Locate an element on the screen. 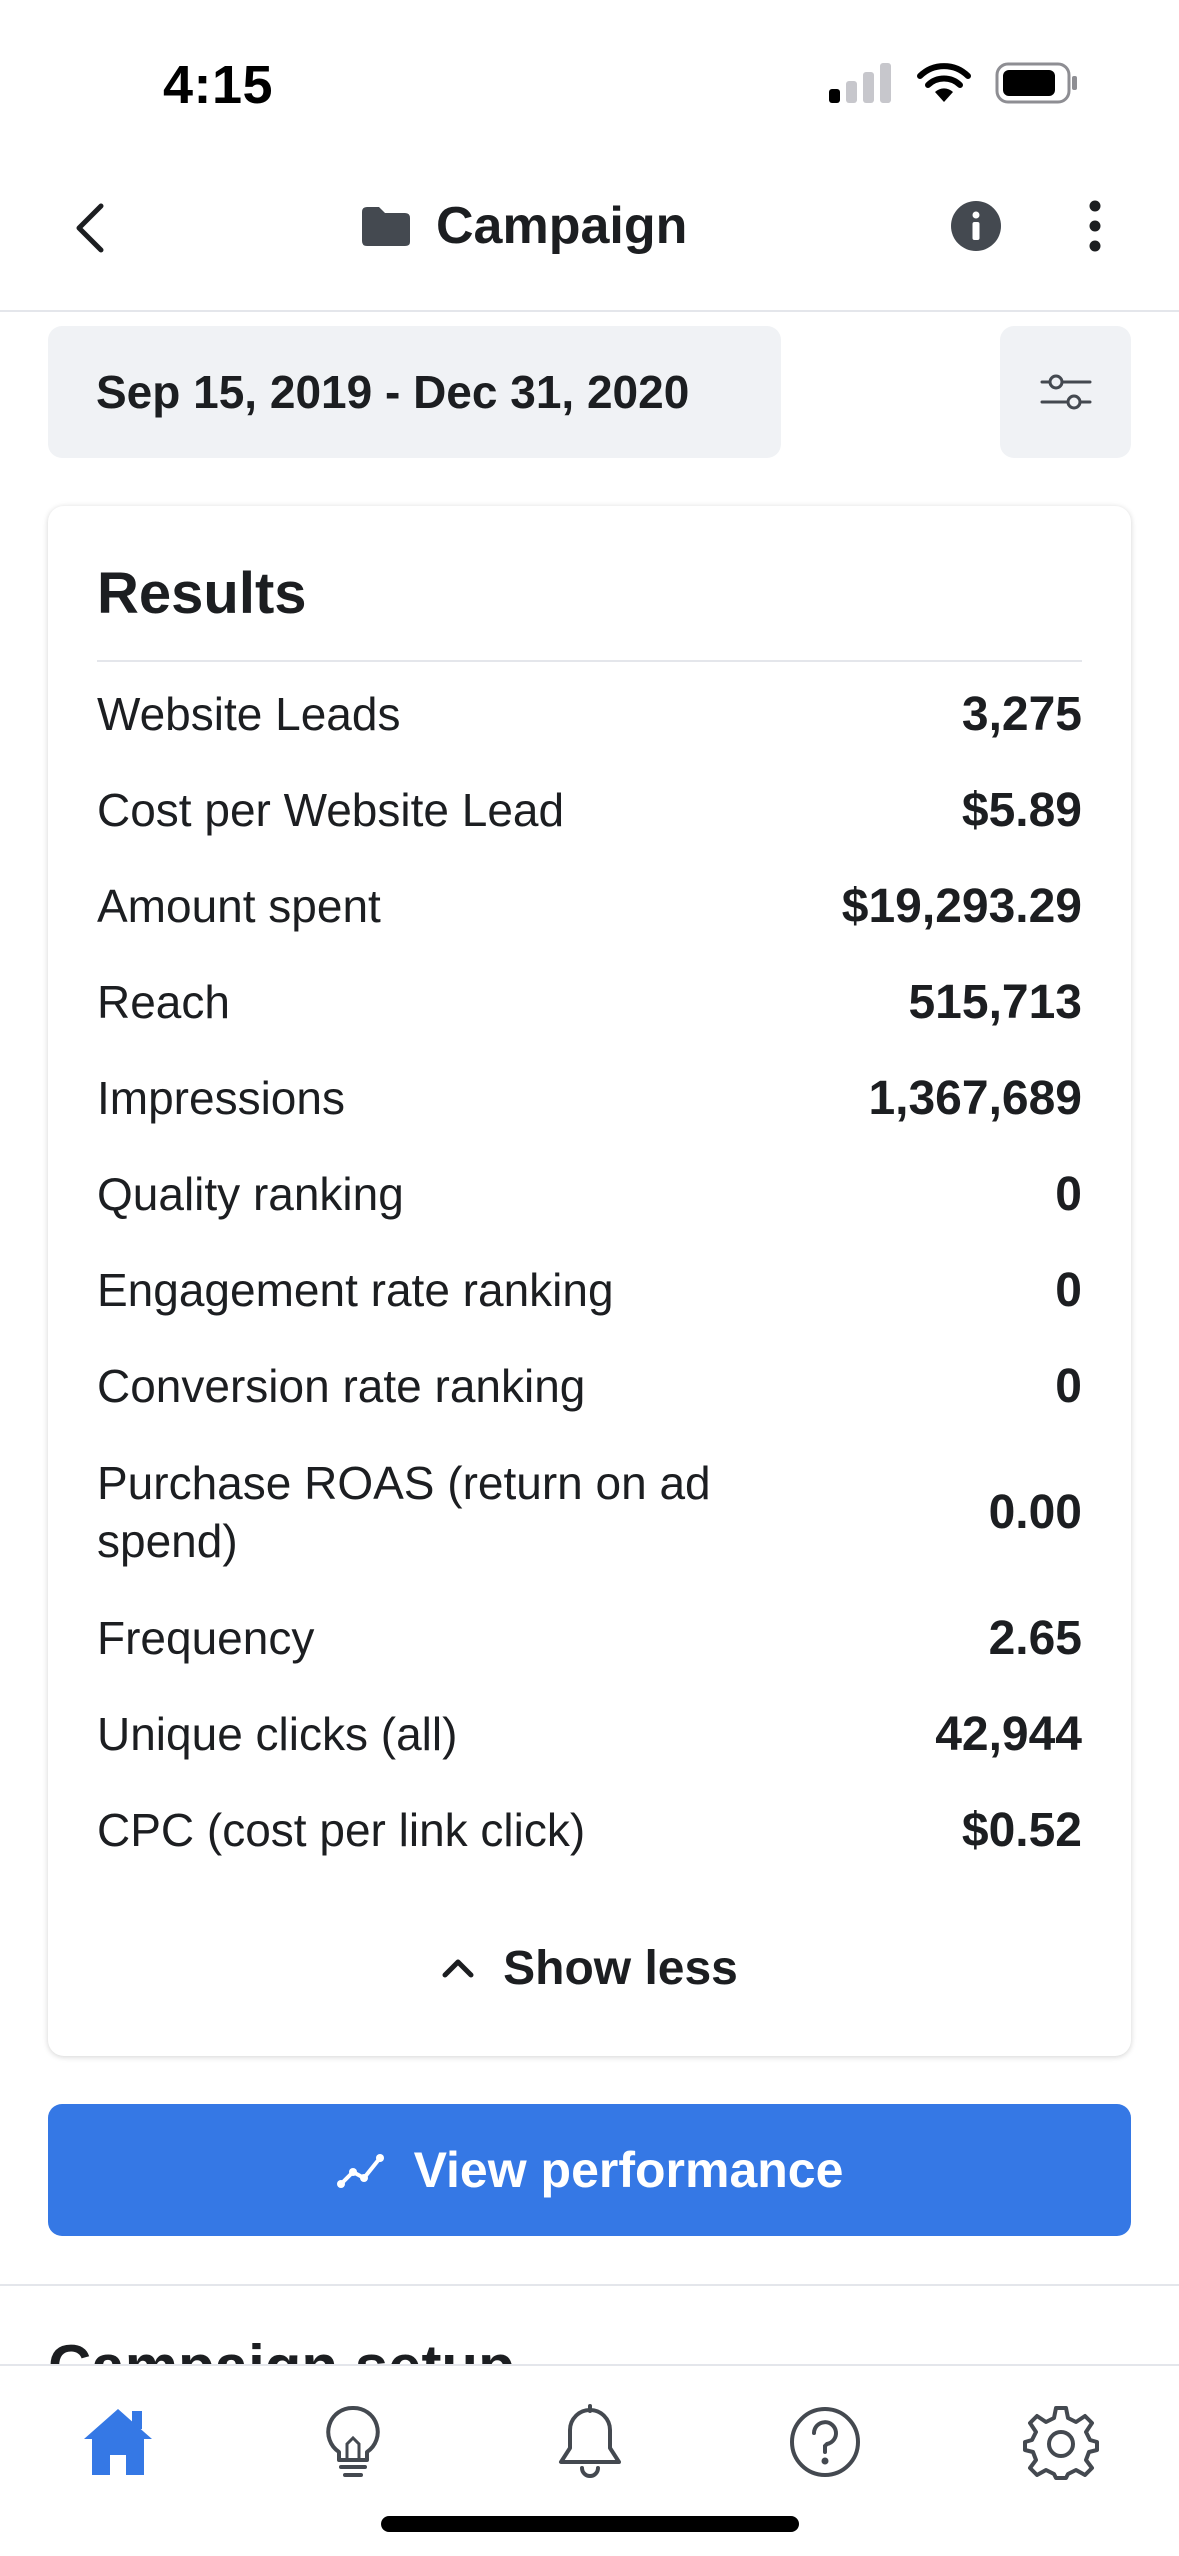 The width and height of the screenshot is (1179, 2556). tab-insights is located at coordinates (353, 2442).